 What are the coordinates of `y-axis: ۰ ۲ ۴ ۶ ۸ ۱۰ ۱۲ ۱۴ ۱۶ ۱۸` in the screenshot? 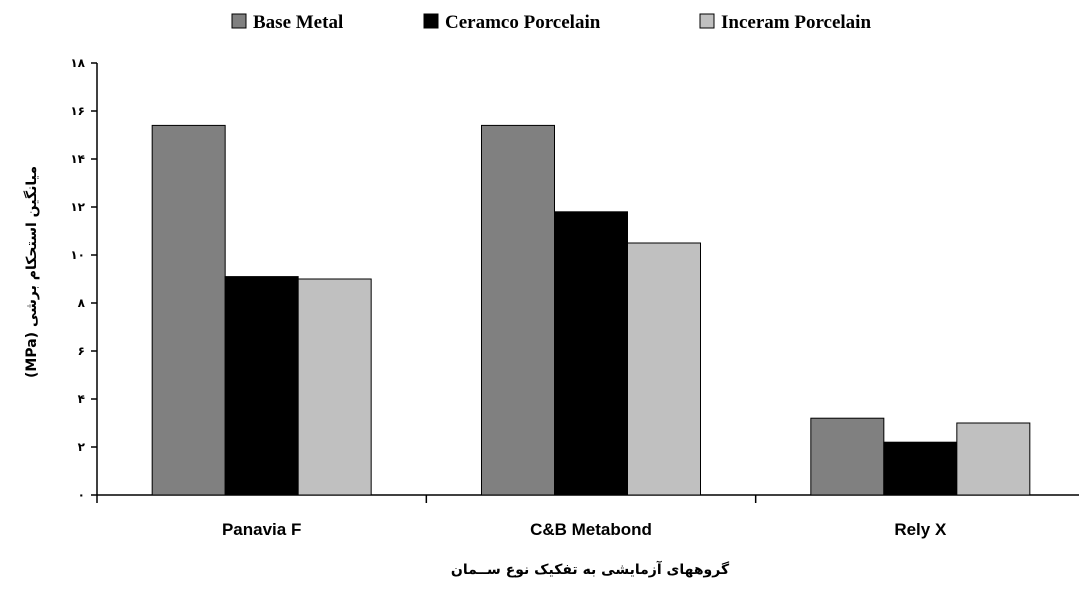 It's located at (84, 279).